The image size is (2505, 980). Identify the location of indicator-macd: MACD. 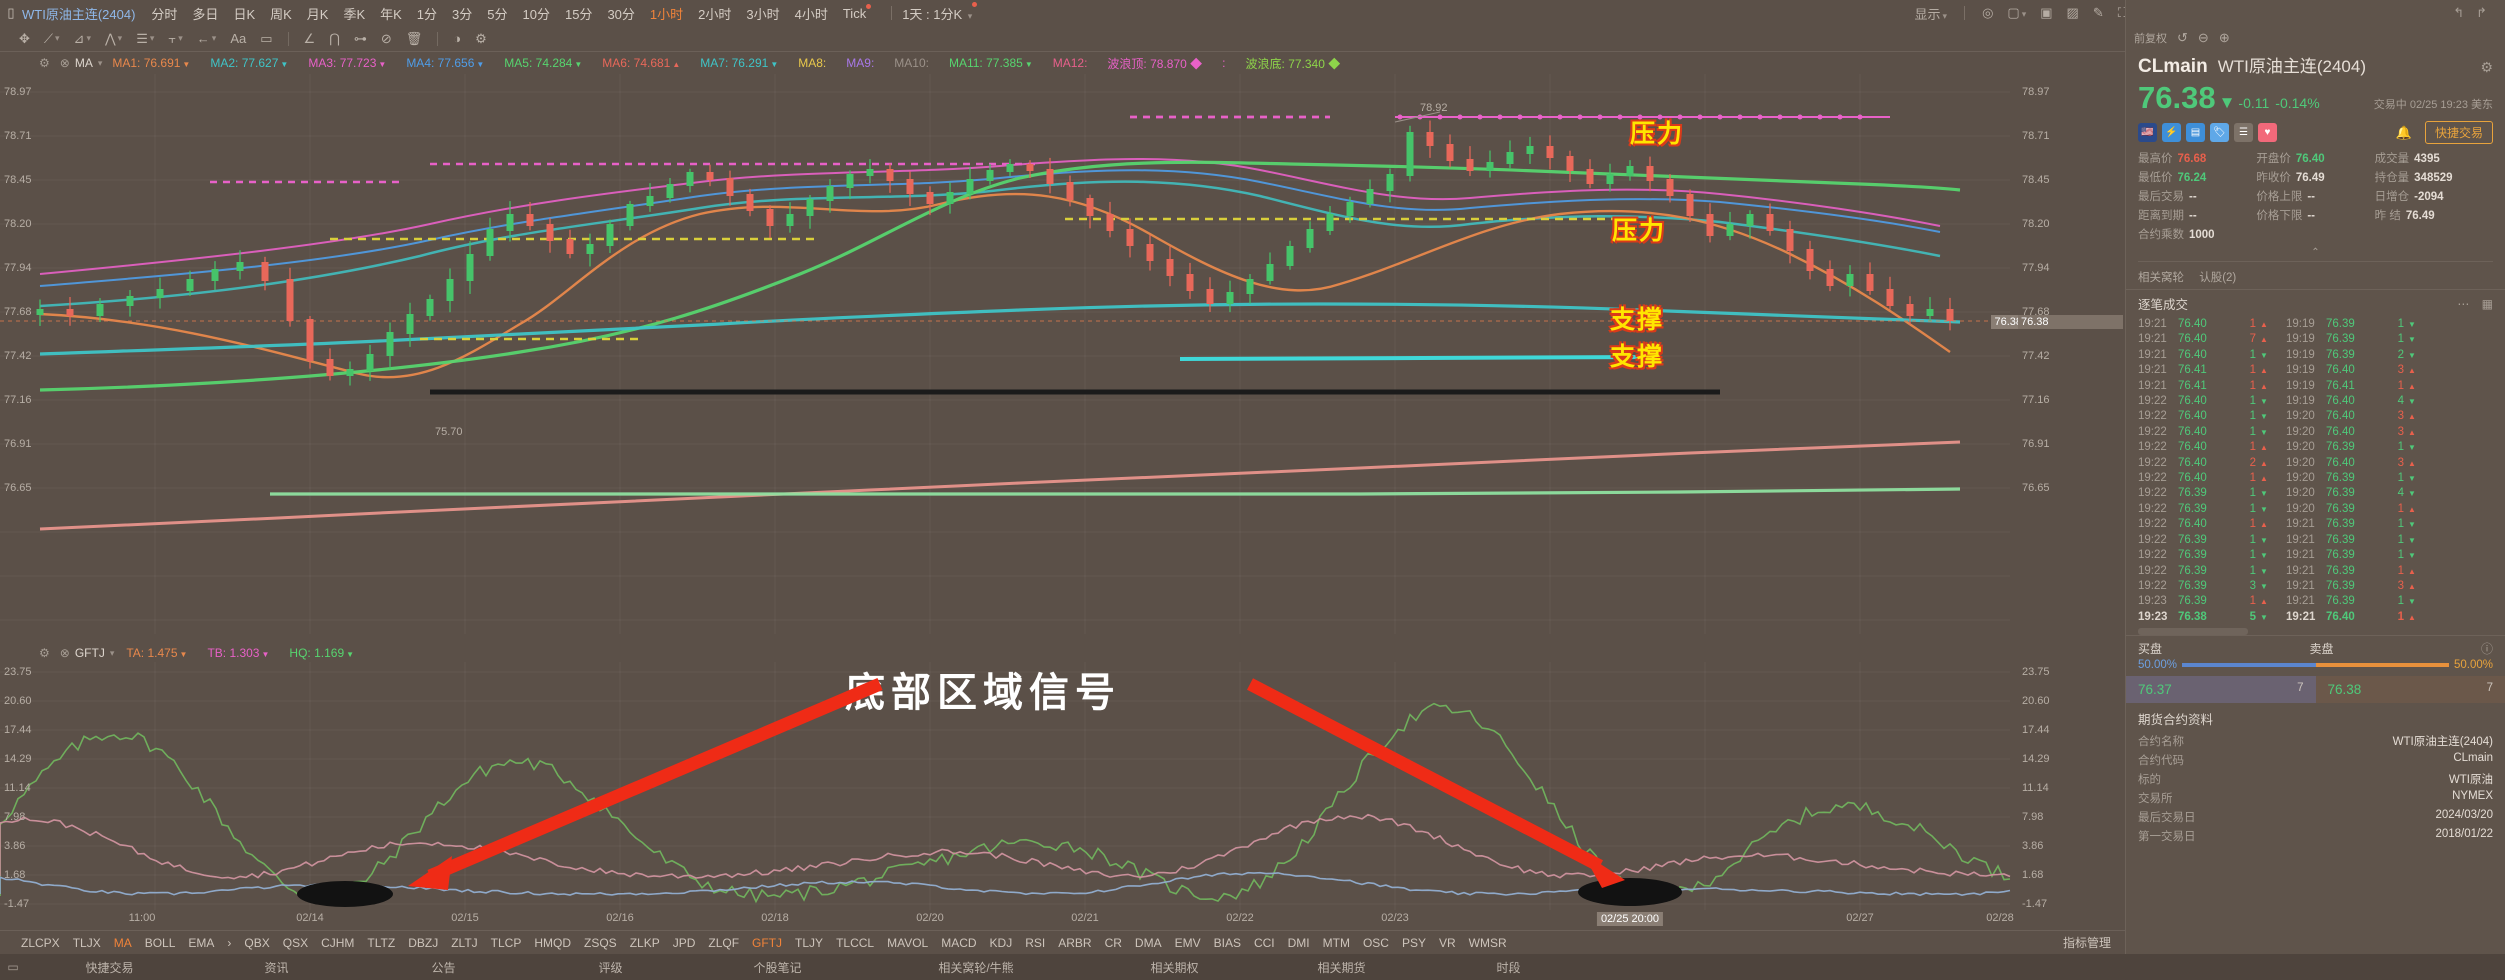
(959, 942).